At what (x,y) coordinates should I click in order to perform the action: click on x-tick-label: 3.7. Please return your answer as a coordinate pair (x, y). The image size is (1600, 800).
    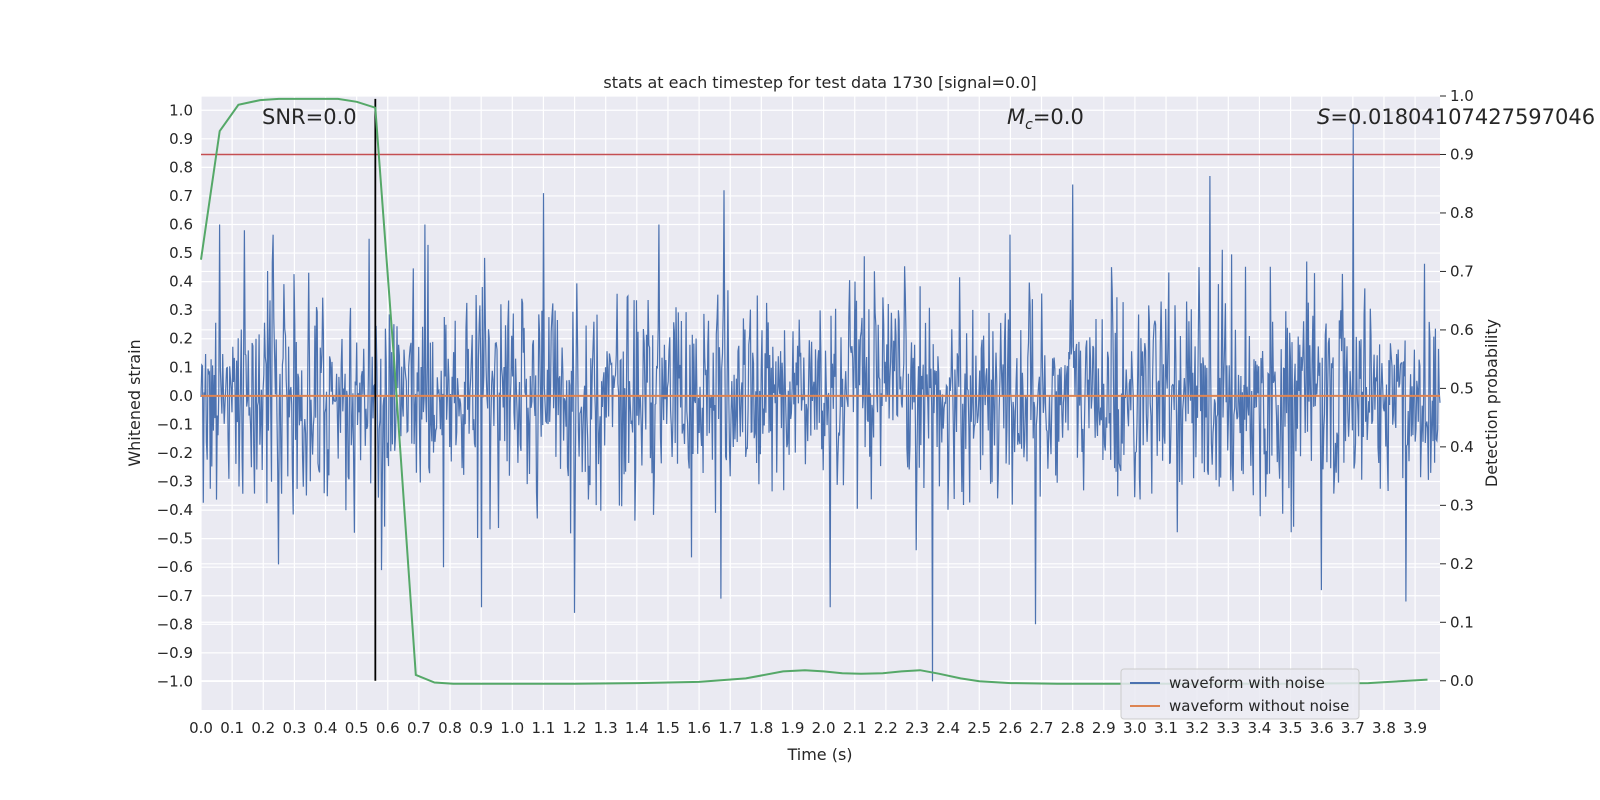
    Looking at the image, I should click on (1353, 728).